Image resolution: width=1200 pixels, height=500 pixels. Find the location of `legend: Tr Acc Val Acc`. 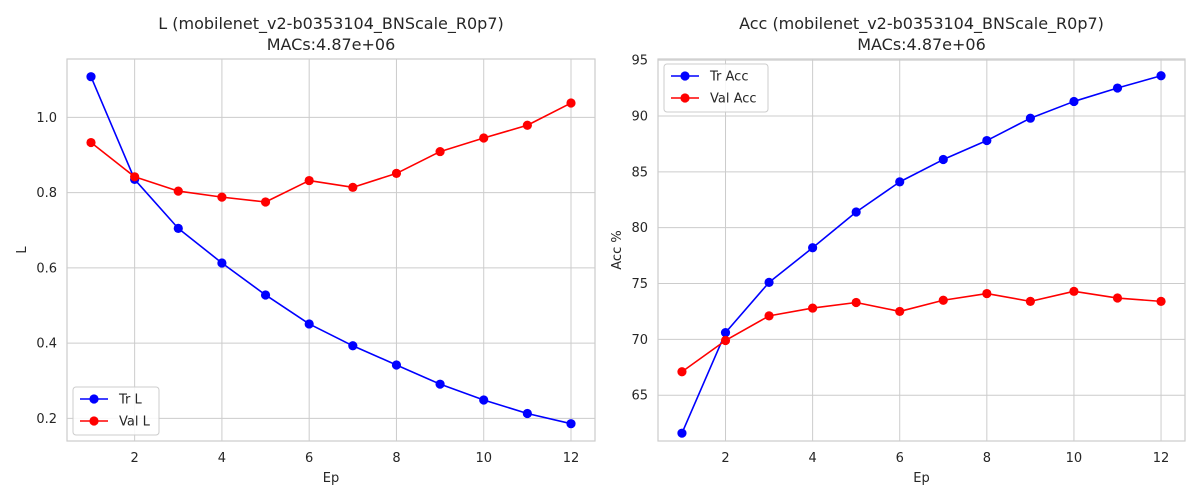

legend: Tr Acc Val Acc is located at coordinates (716, 88).